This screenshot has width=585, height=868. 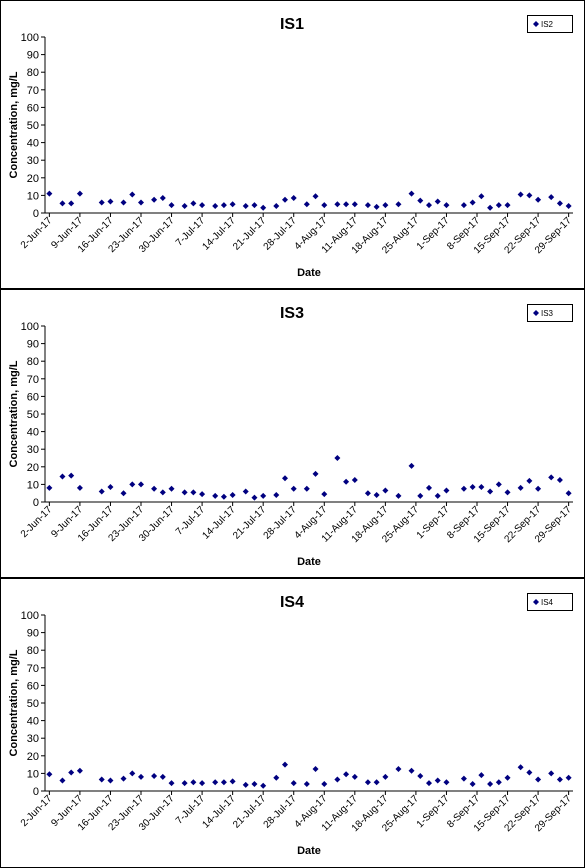 I want to click on legend-label: IS2, so click(x=547, y=24).